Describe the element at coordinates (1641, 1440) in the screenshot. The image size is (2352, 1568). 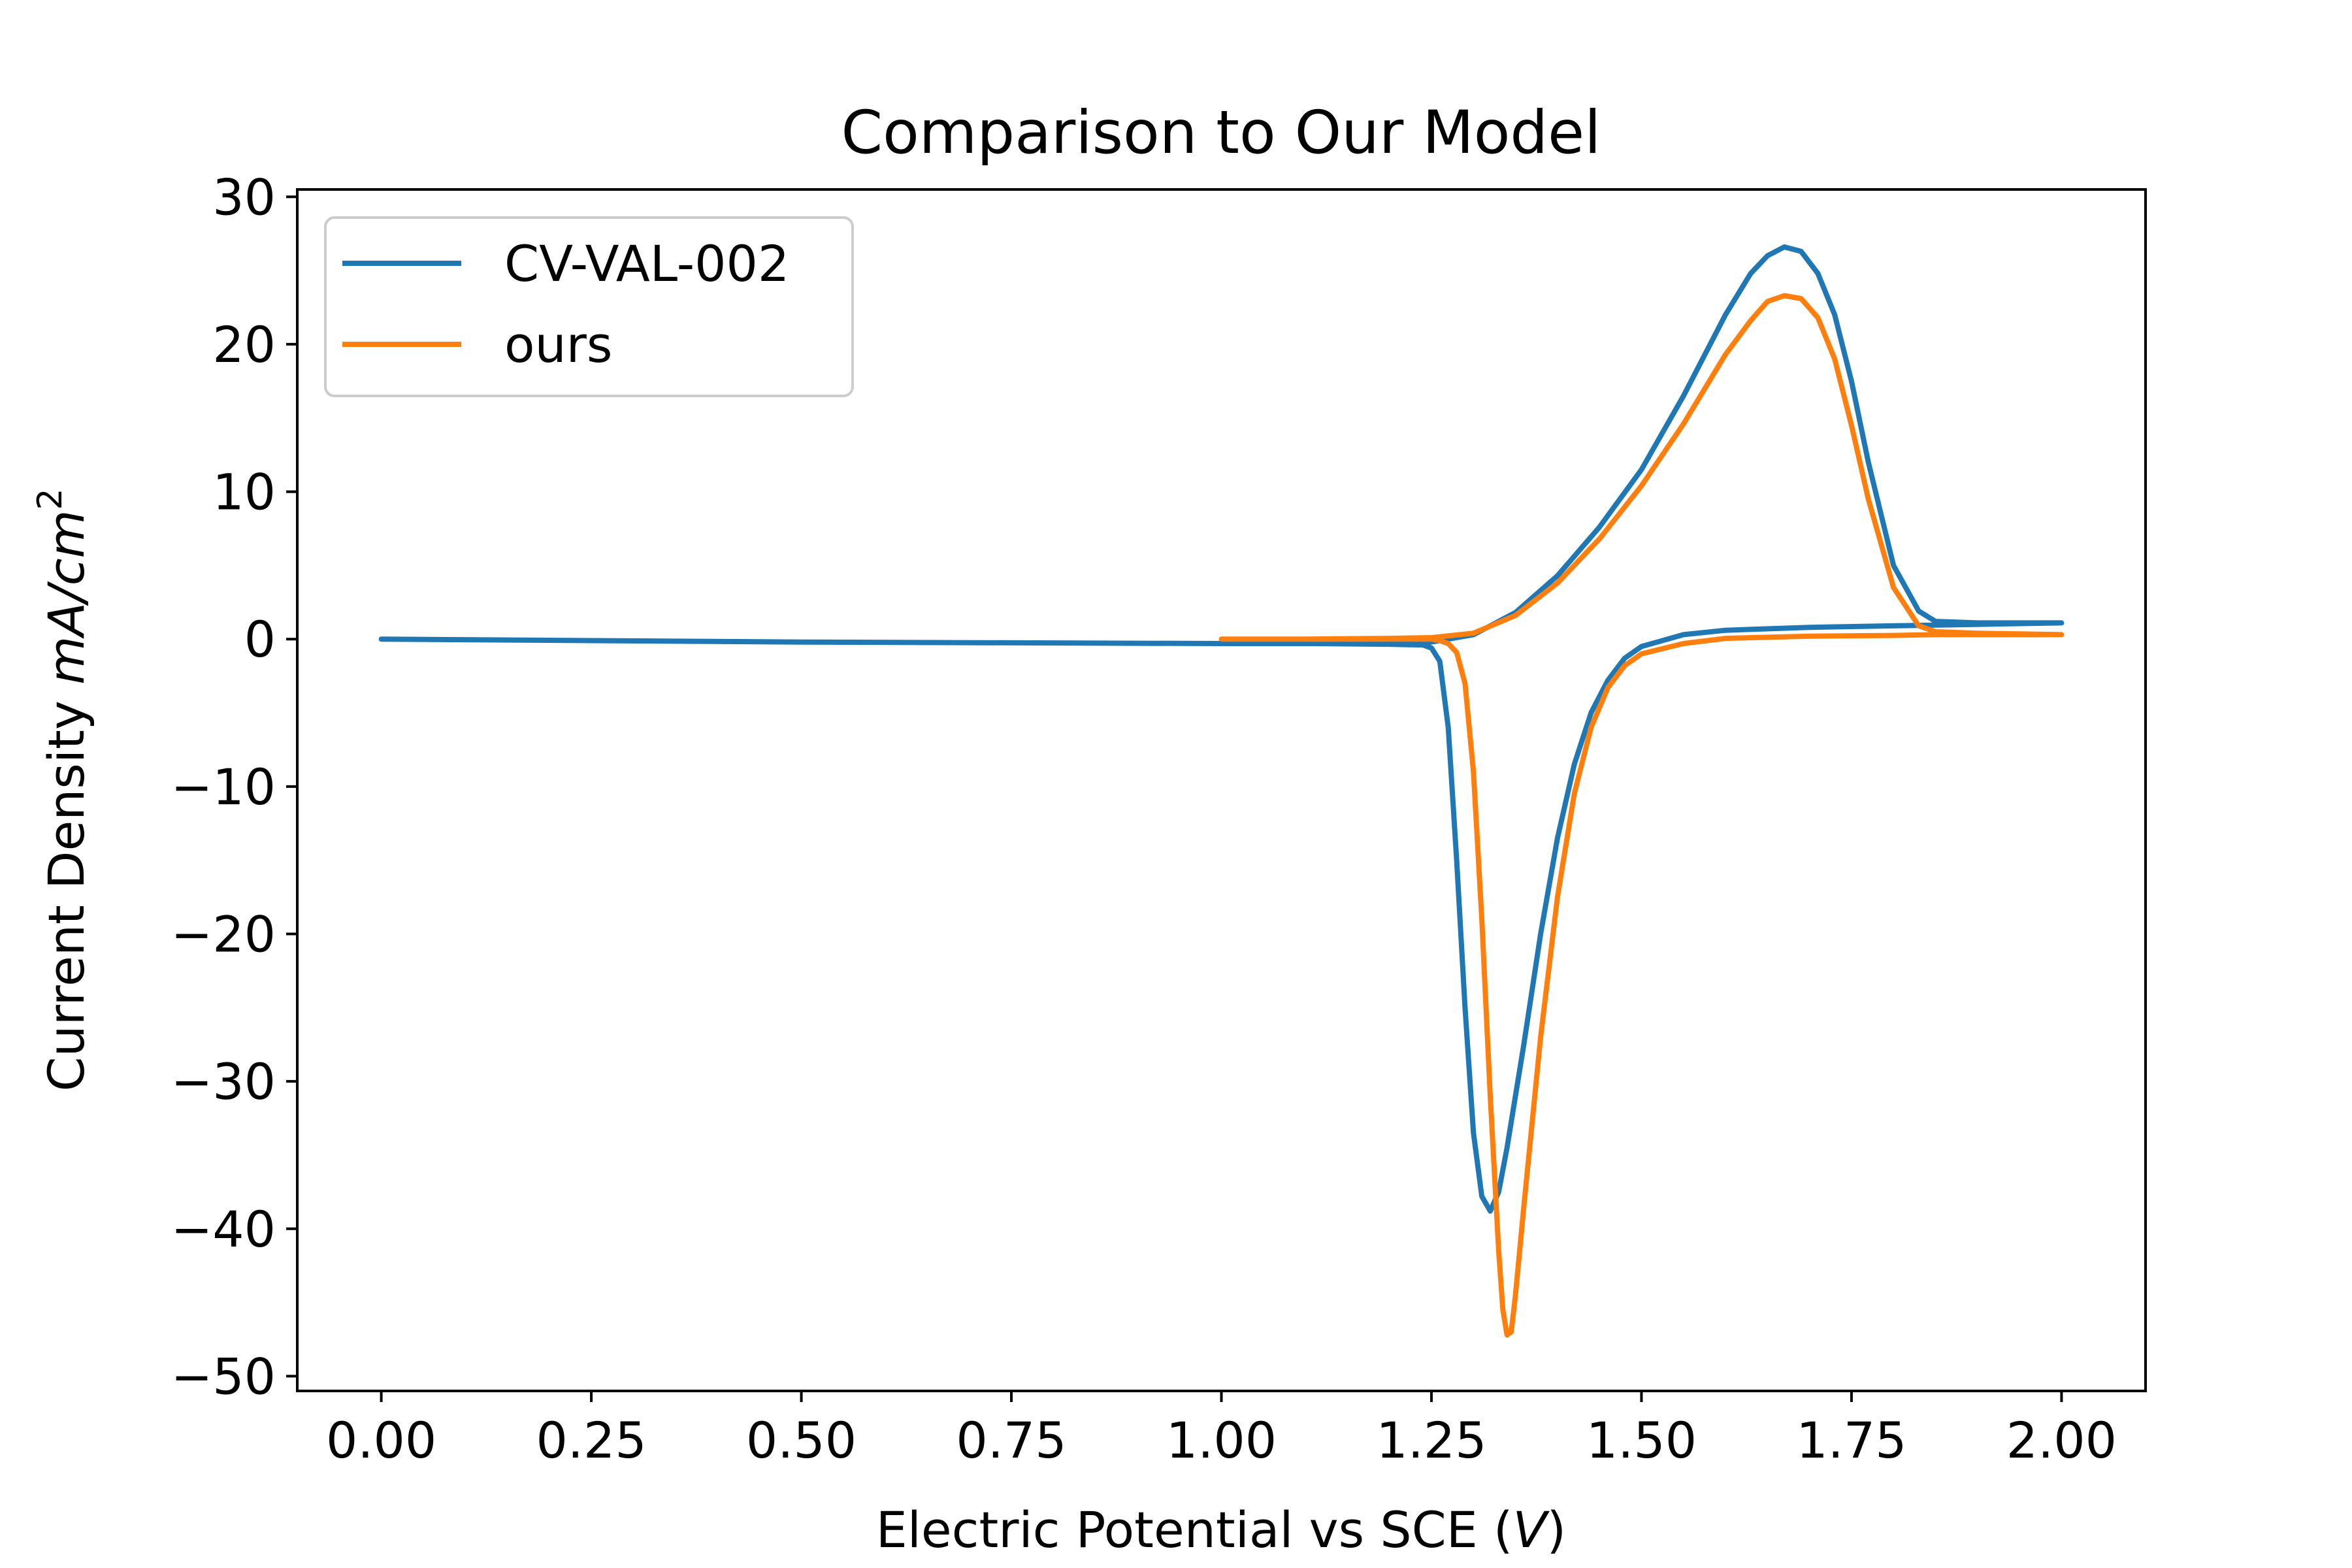
I see `x-tick-label: 1.50` at that location.